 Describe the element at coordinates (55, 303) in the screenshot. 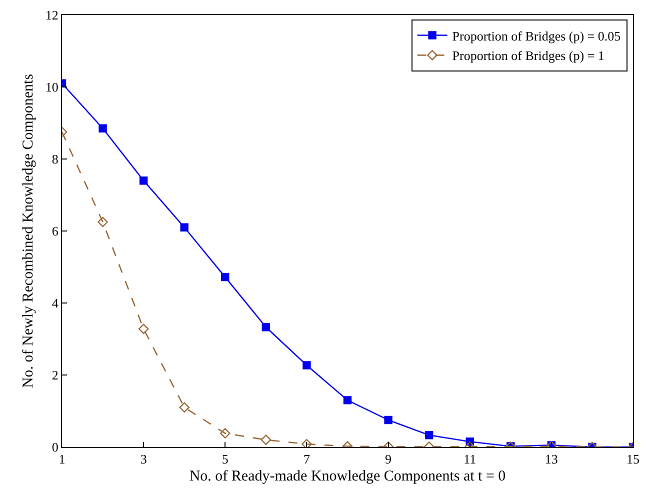

I see `y-tick-label: 4` at that location.